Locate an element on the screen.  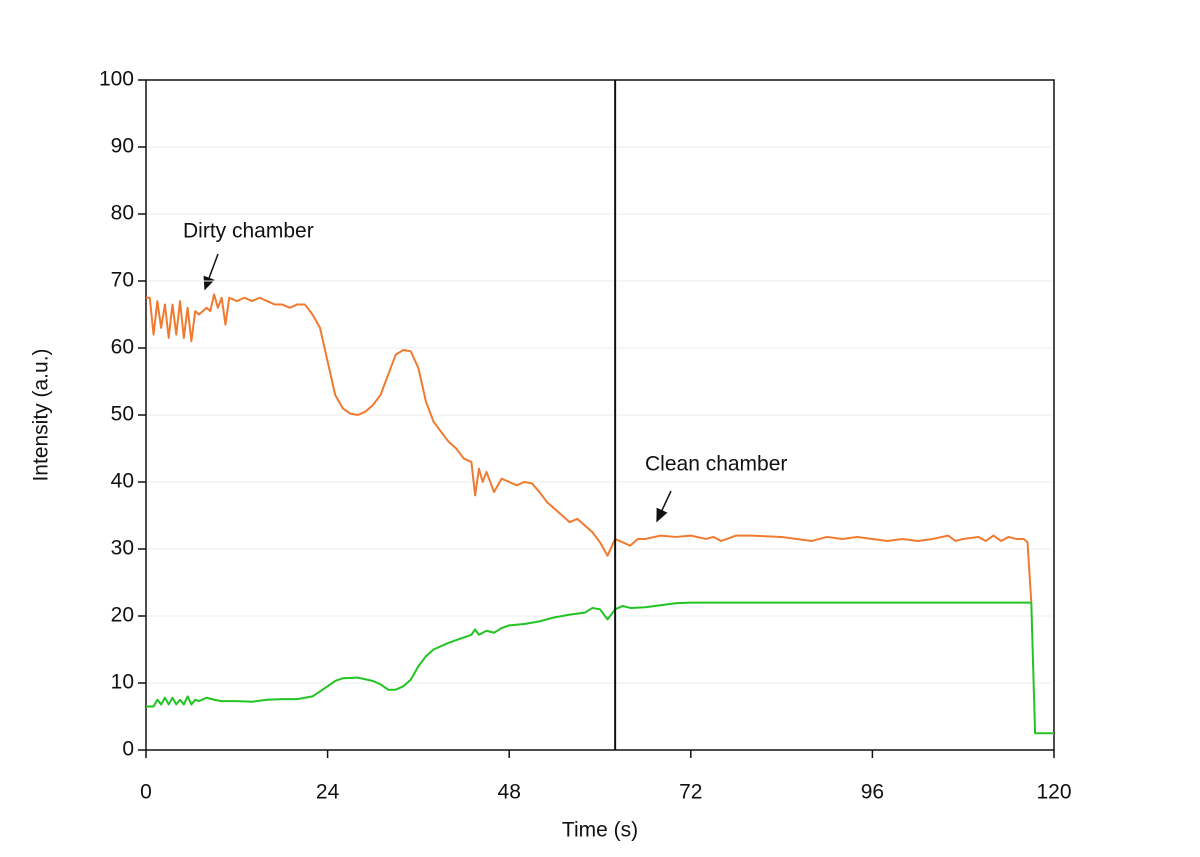
annotation: Dirty chamber is located at coordinates (248, 231).